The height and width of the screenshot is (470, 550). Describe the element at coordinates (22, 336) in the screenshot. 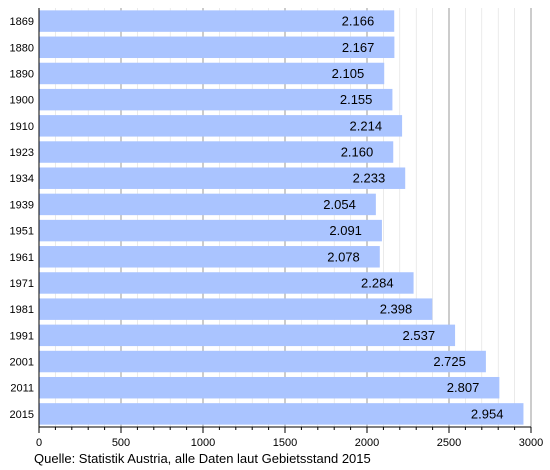

I see `category-label-1991: 1991` at that location.